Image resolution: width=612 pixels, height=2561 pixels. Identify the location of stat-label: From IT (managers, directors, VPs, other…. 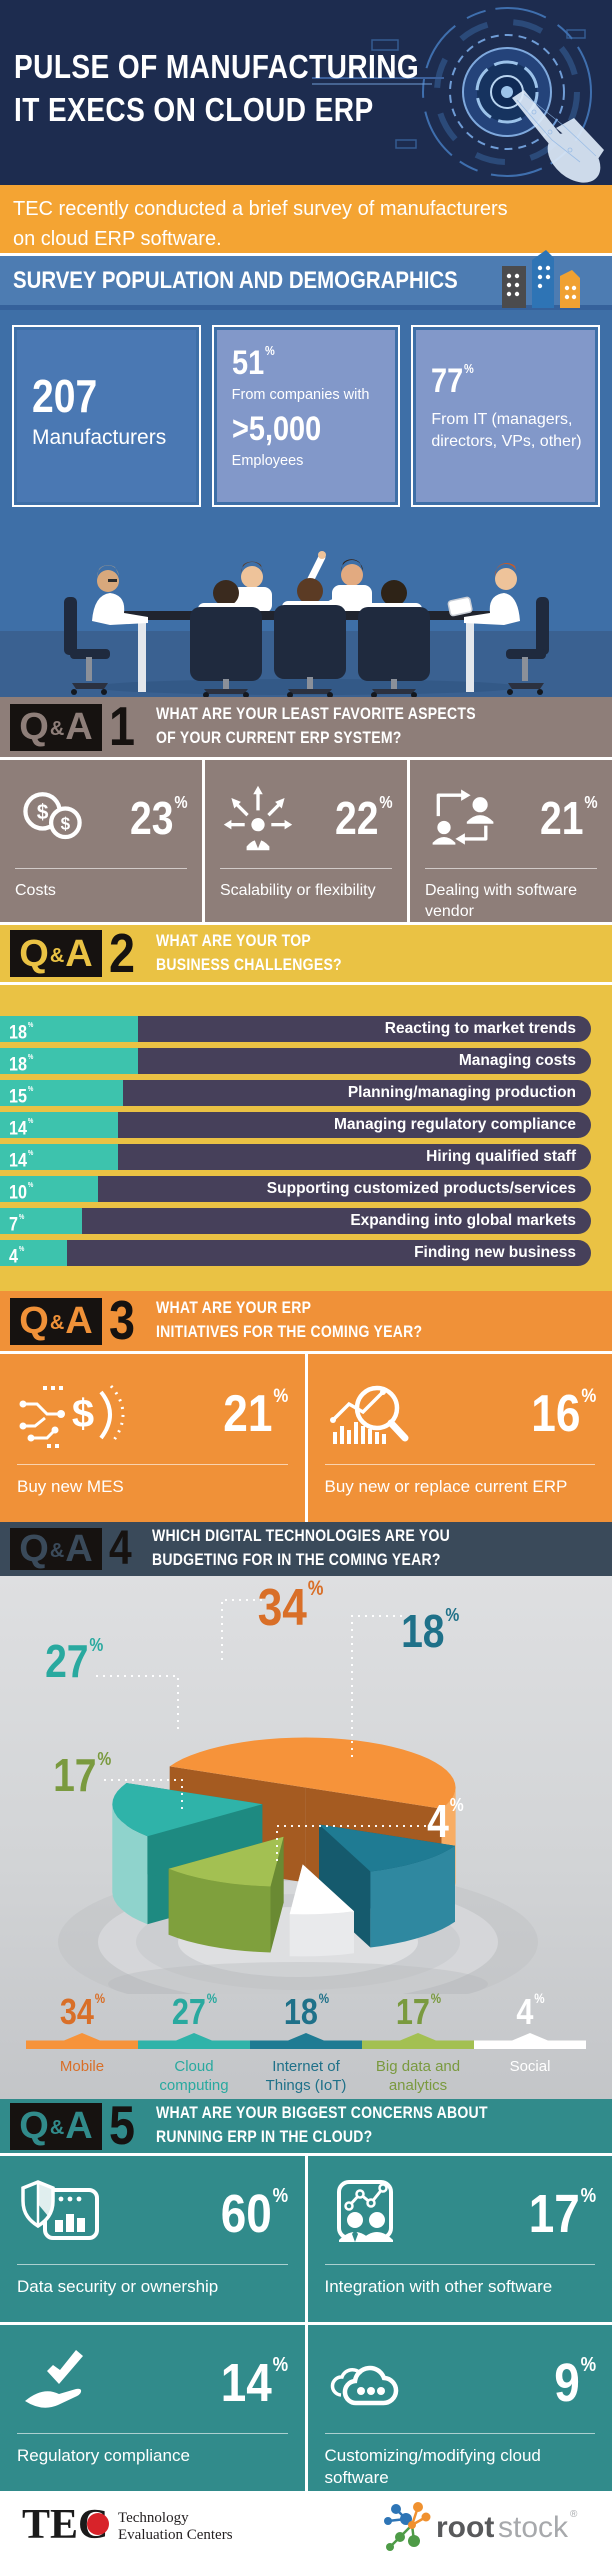
(506, 430).